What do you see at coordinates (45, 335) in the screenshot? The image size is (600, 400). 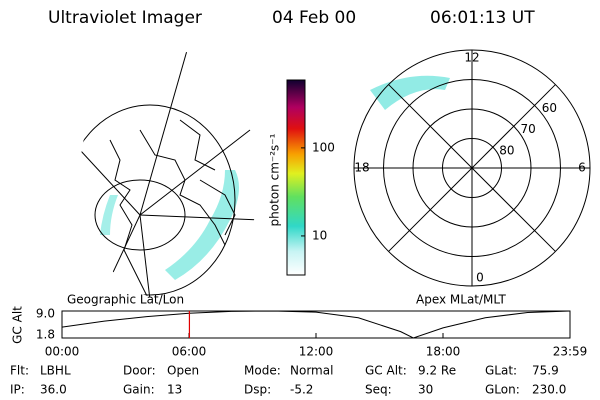 I see `y-tick-label: 1.8` at bounding box center [45, 335].